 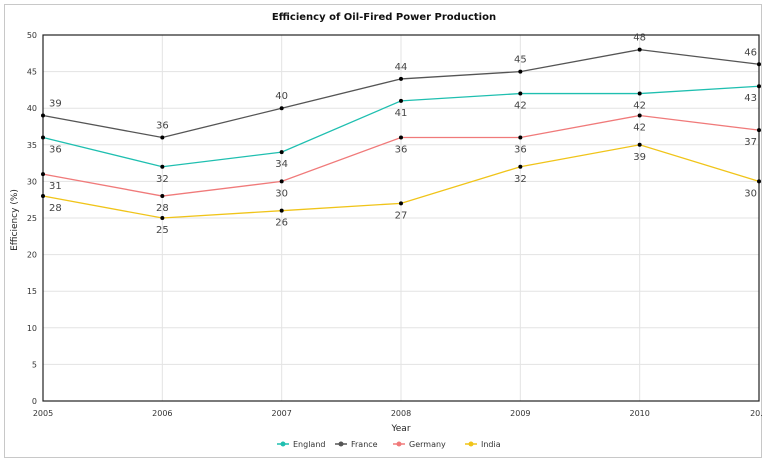 What do you see at coordinates (520, 60) in the screenshot?
I see `data-label-france: 45` at bounding box center [520, 60].